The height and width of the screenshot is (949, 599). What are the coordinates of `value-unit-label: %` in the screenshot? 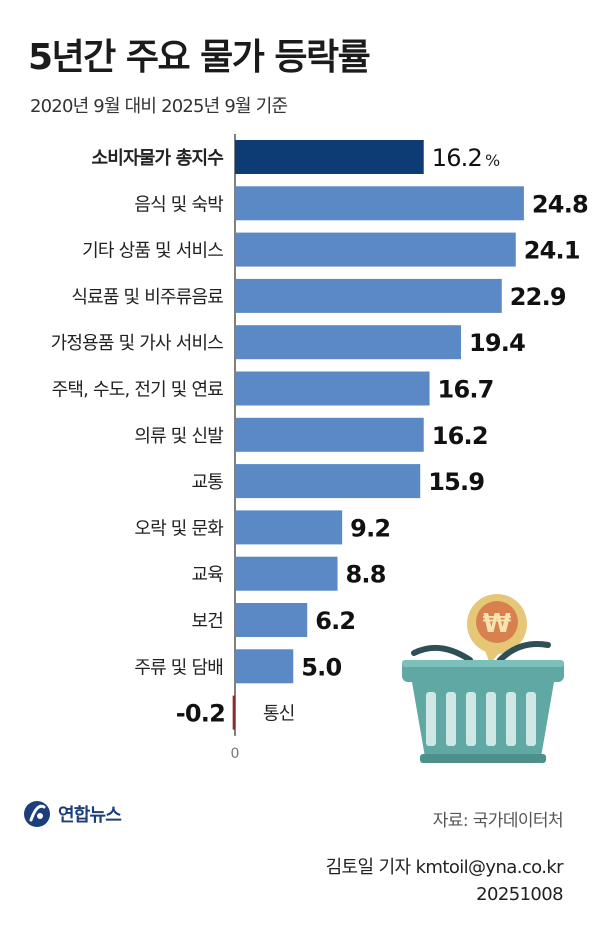 It's located at (492, 160).